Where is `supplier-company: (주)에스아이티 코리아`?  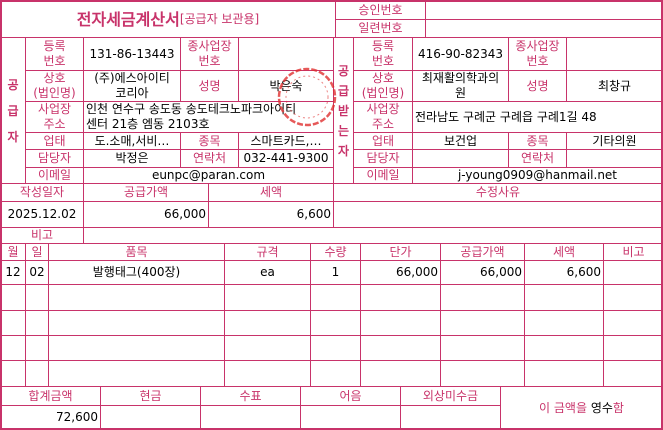
supplier-company: (주)에스아이티 코리아 is located at coordinates (132, 86).